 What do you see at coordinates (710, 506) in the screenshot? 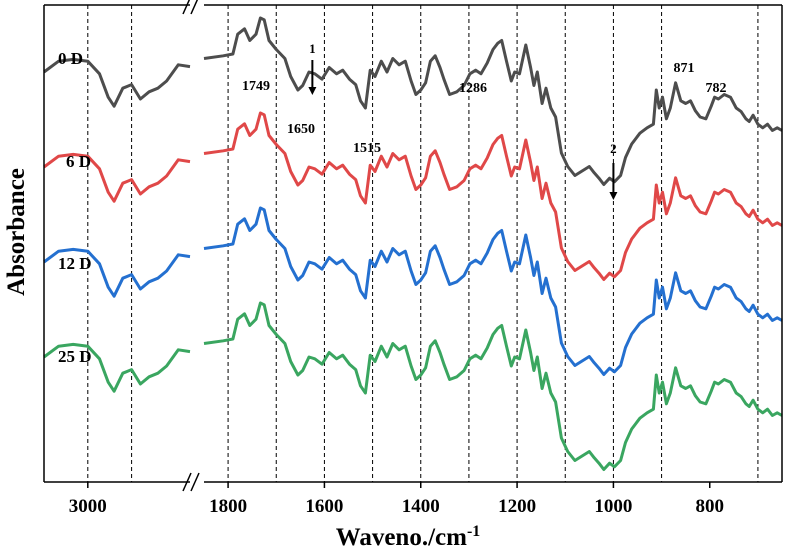
I see `x-tick-label: 800` at bounding box center [710, 506].